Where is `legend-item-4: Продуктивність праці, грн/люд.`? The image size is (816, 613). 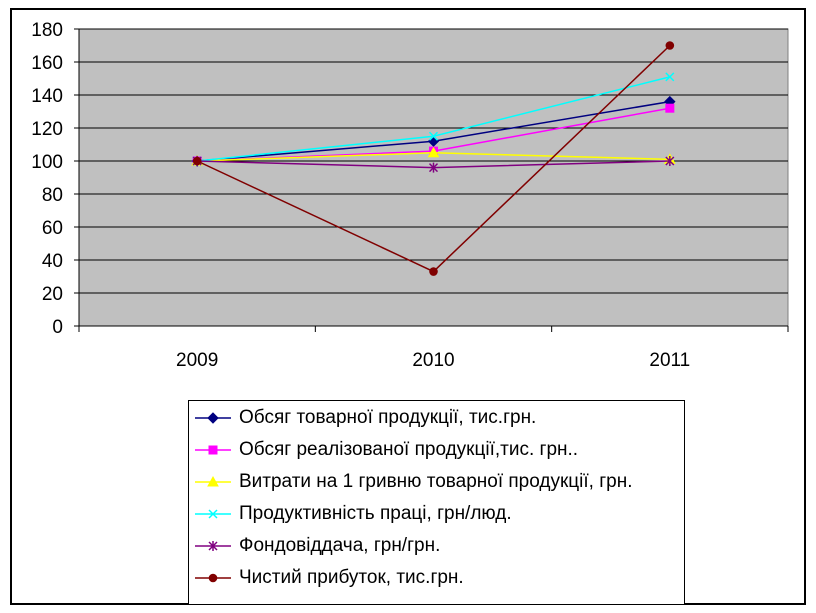
legend-item-4: Продуктивність праці, грн/люд. is located at coordinates (350, 514).